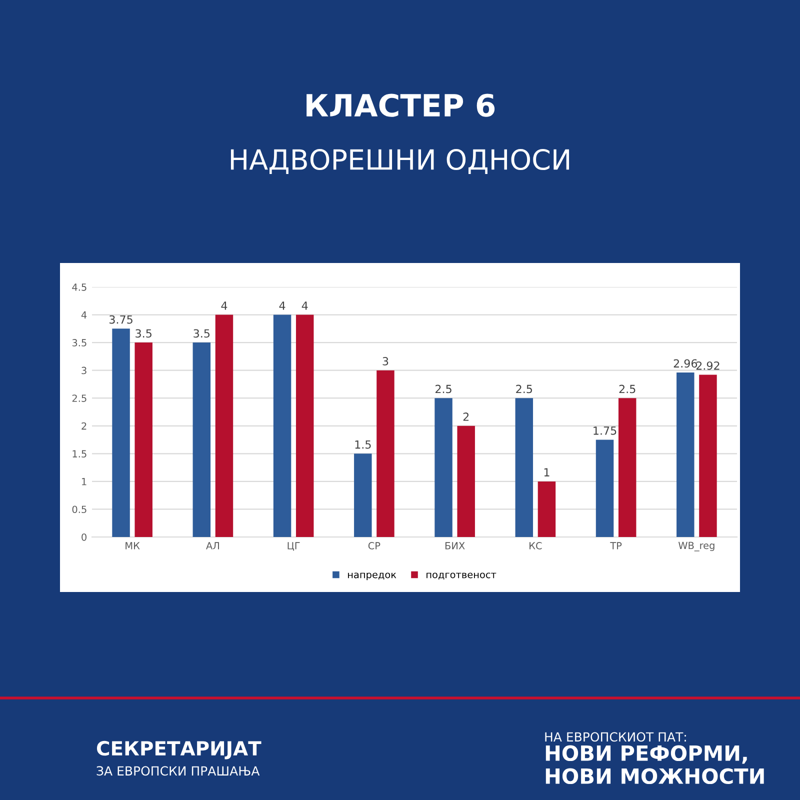  What do you see at coordinates (708, 365) in the screenshot?
I see `data-label: 2.92` at bounding box center [708, 365].